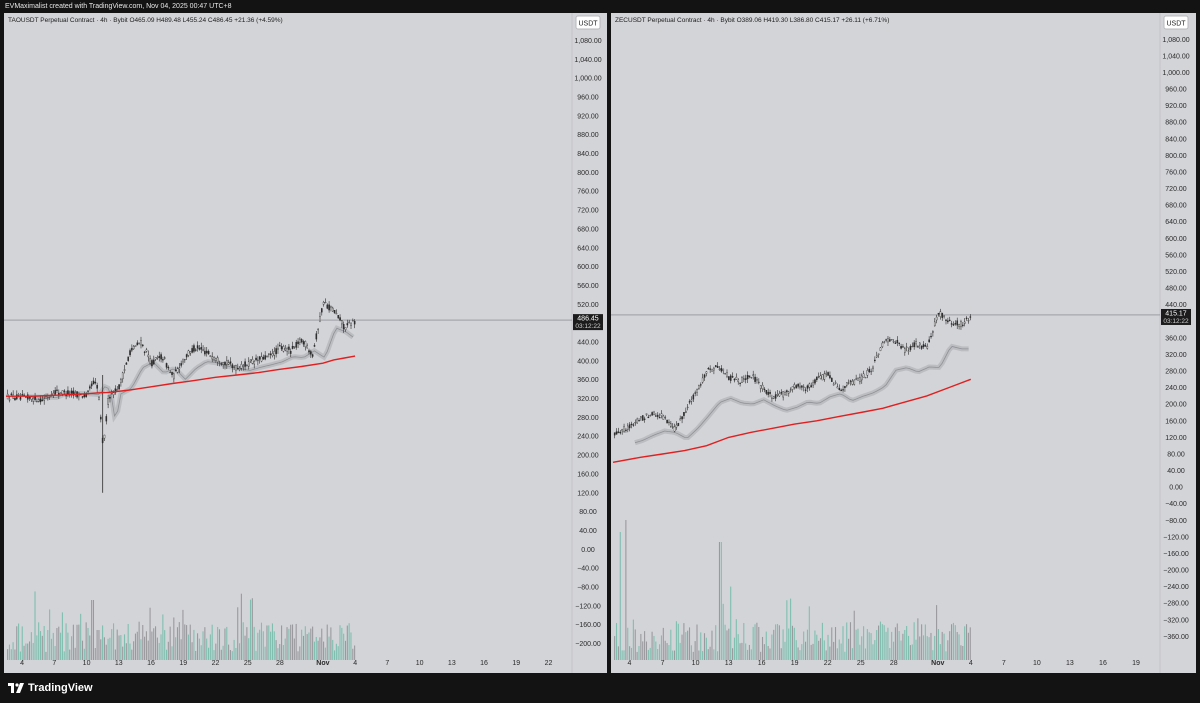 This screenshot has width=1200, height=703. Describe the element at coordinates (1176, 316) in the screenshot. I see `last-price-box` at that location.